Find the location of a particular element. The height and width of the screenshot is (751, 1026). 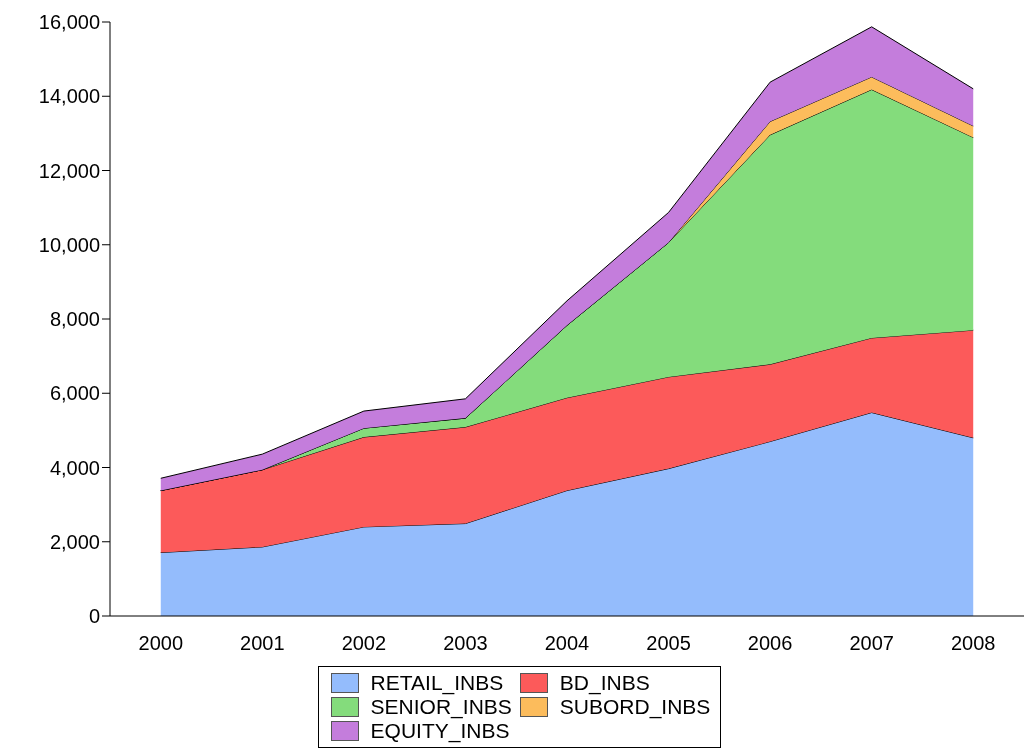

y-tick-label: 6,000 is located at coordinates (74, 393).